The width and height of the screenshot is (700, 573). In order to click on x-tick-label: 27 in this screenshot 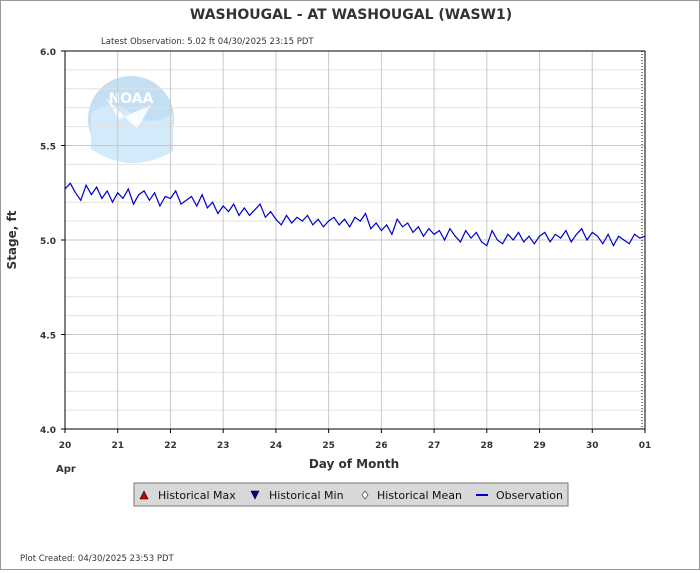, I will do `click(434, 446)`.